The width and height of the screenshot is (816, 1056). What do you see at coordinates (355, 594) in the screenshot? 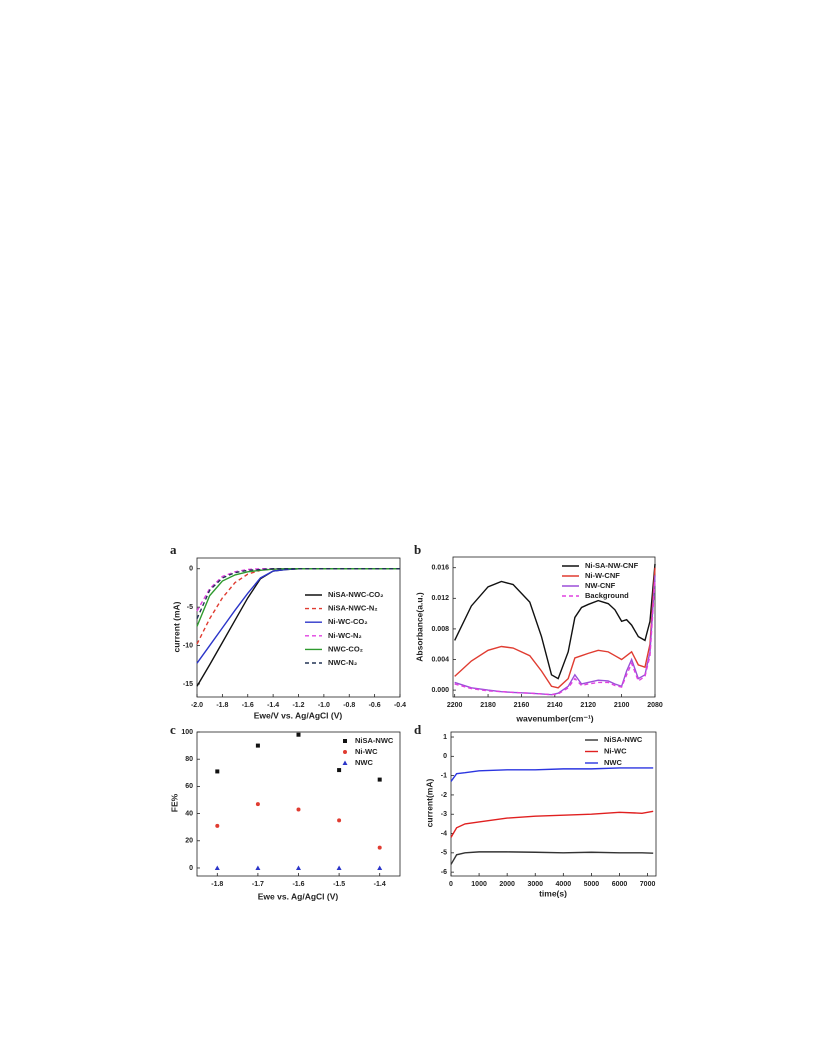
I see `legend-label: NiSA-NWC-CO₂` at bounding box center [355, 594].